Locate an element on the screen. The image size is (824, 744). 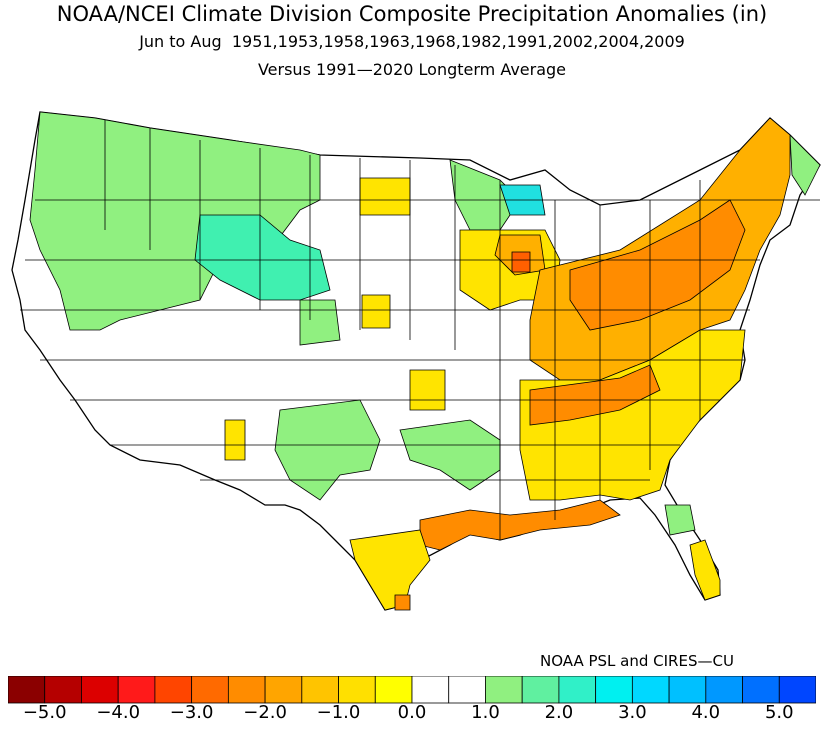
color-legend-bar is located at coordinates (412, 690).